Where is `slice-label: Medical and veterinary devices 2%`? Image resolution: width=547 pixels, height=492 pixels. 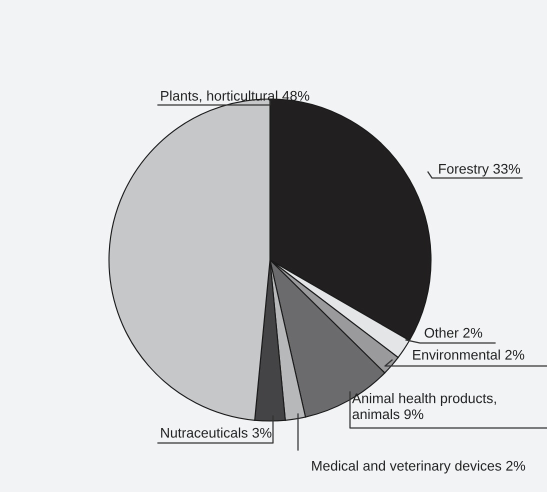
slice-label: Medical and veterinary devices 2% is located at coordinates (419, 467).